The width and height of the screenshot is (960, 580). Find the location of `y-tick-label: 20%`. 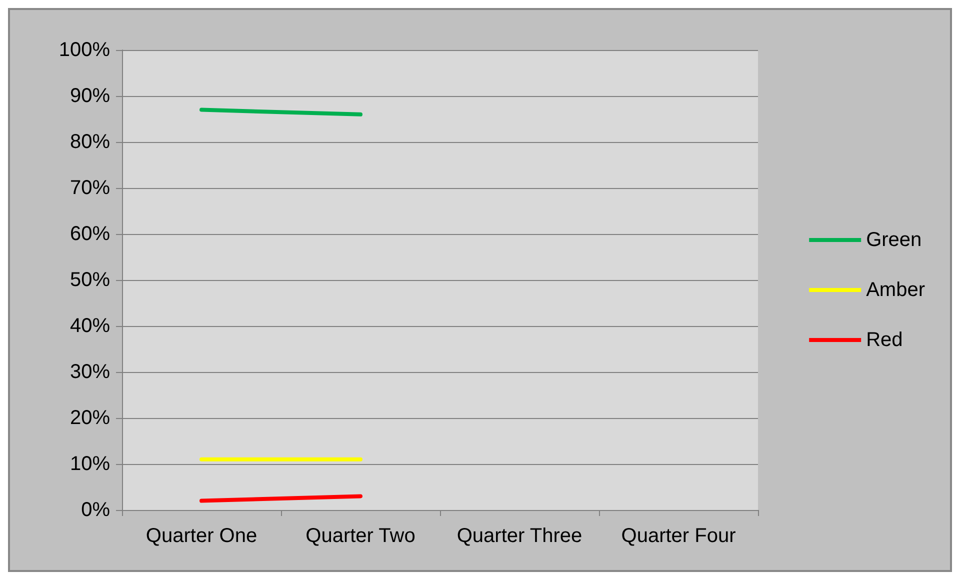

y-tick-label: 20% is located at coordinates (90, 418).